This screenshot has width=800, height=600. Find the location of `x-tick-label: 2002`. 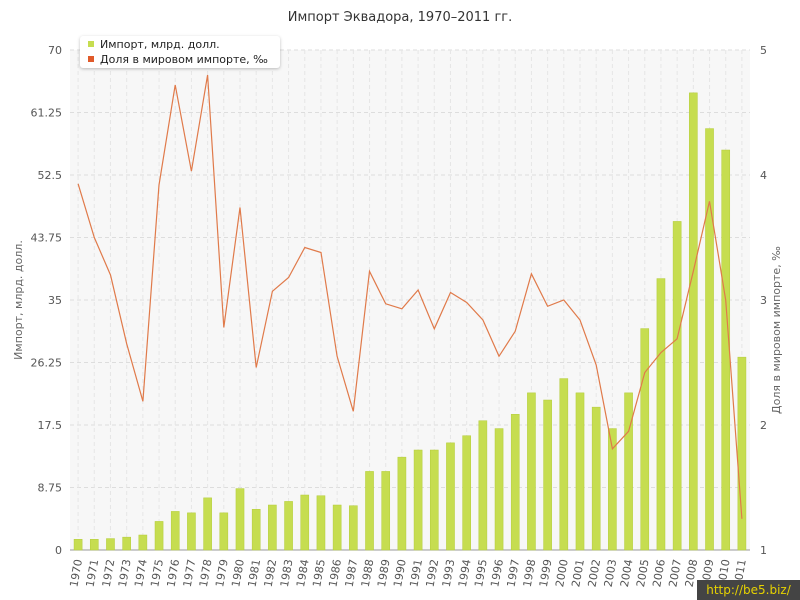

x-tick-label: 2002 is located at coordinates (594, 573).